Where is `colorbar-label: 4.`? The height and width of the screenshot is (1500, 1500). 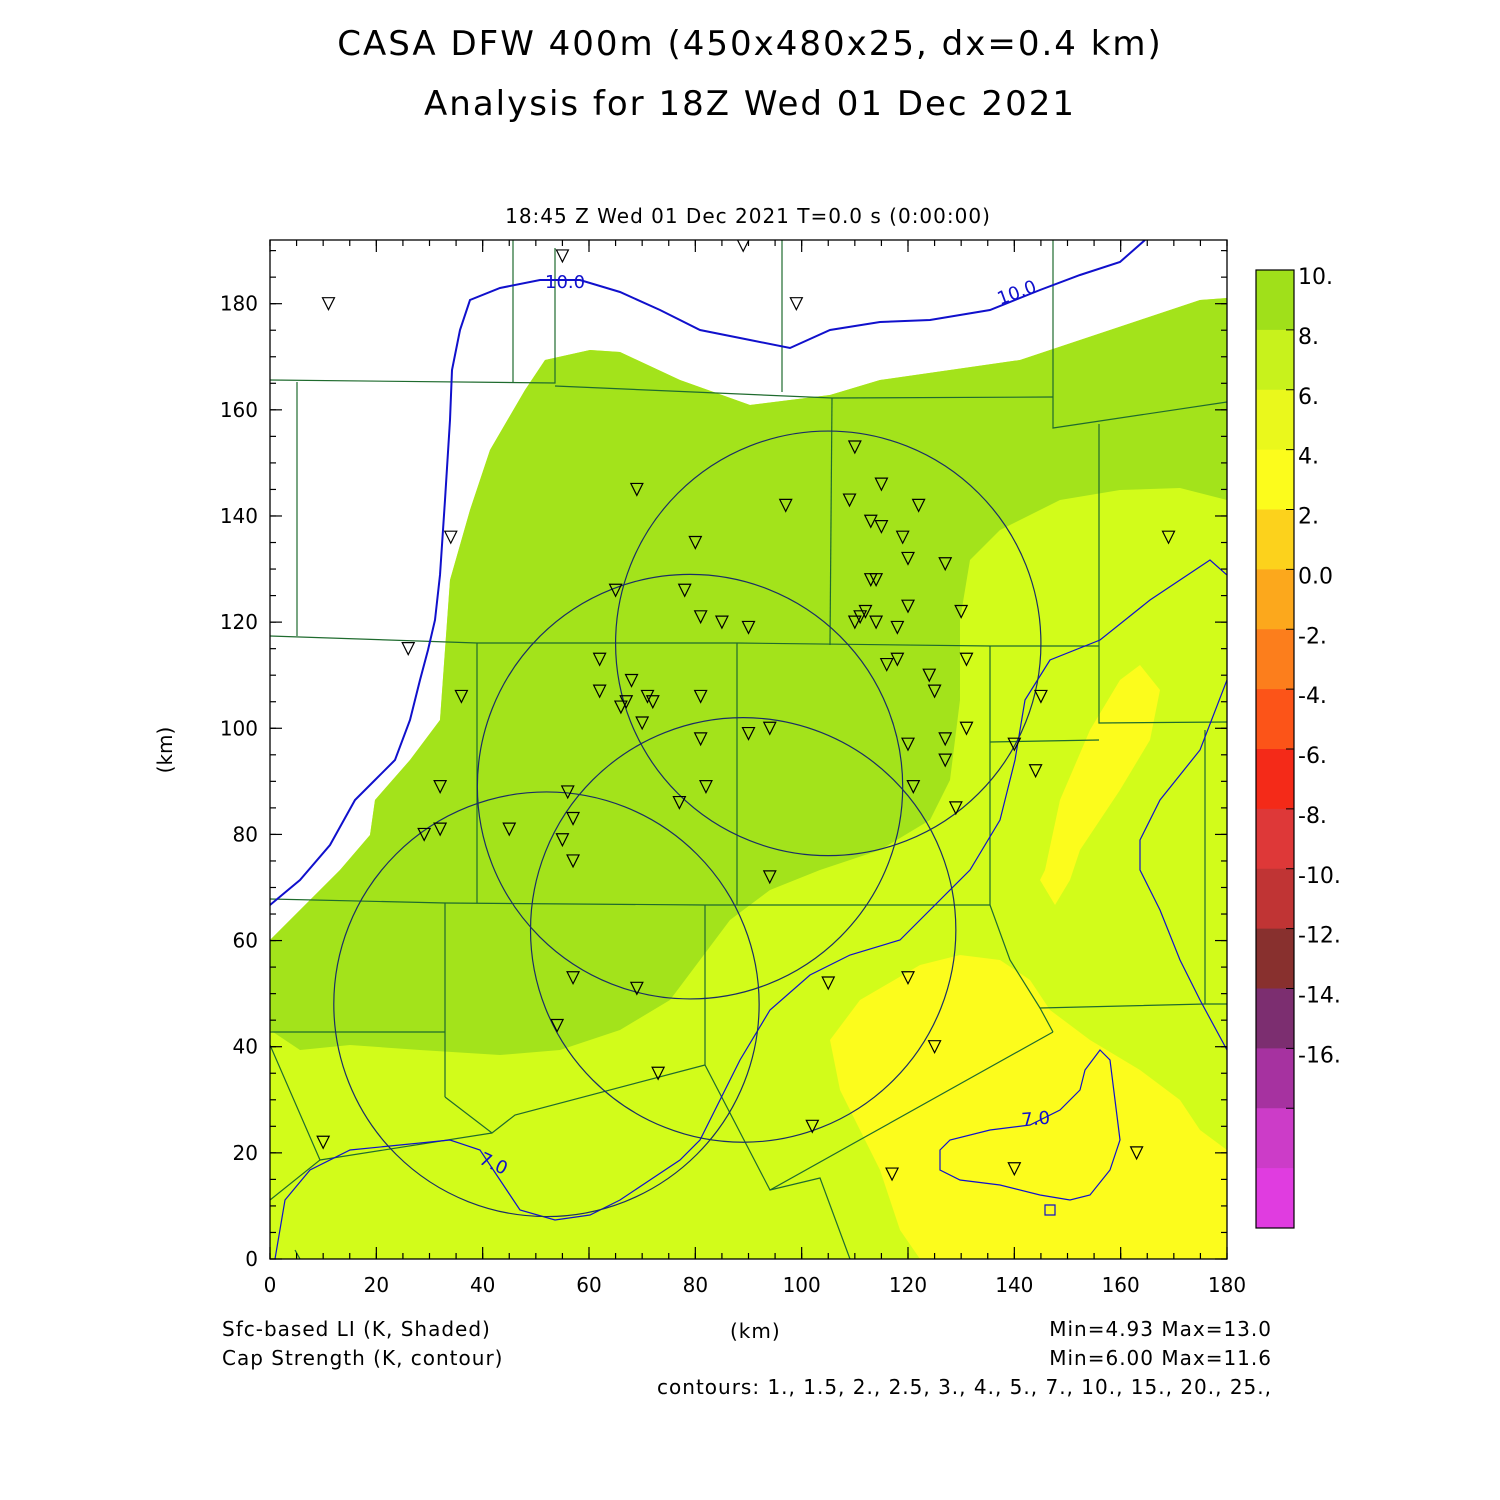 colorbar-label: 4. is located at coordinates (1308, 457).